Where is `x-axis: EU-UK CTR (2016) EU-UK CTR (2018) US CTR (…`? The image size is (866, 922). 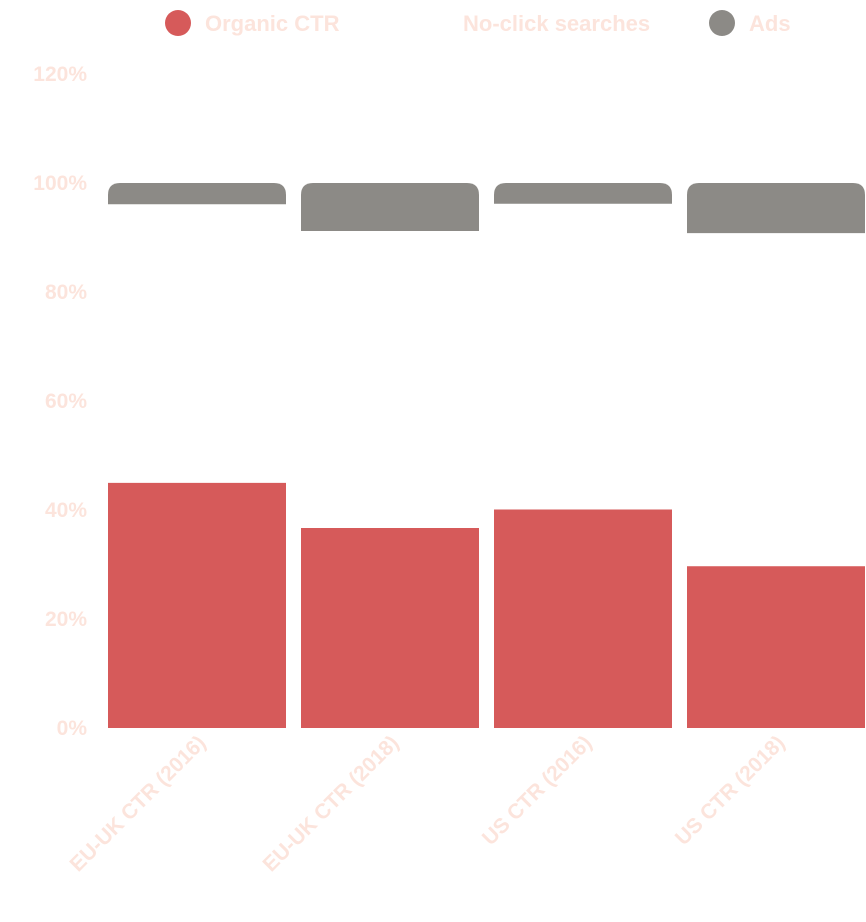
x-axis: EU-UK CTR (2016) EU-UK CTR (2018) US CTR (… is located at coordinates (428, 803).